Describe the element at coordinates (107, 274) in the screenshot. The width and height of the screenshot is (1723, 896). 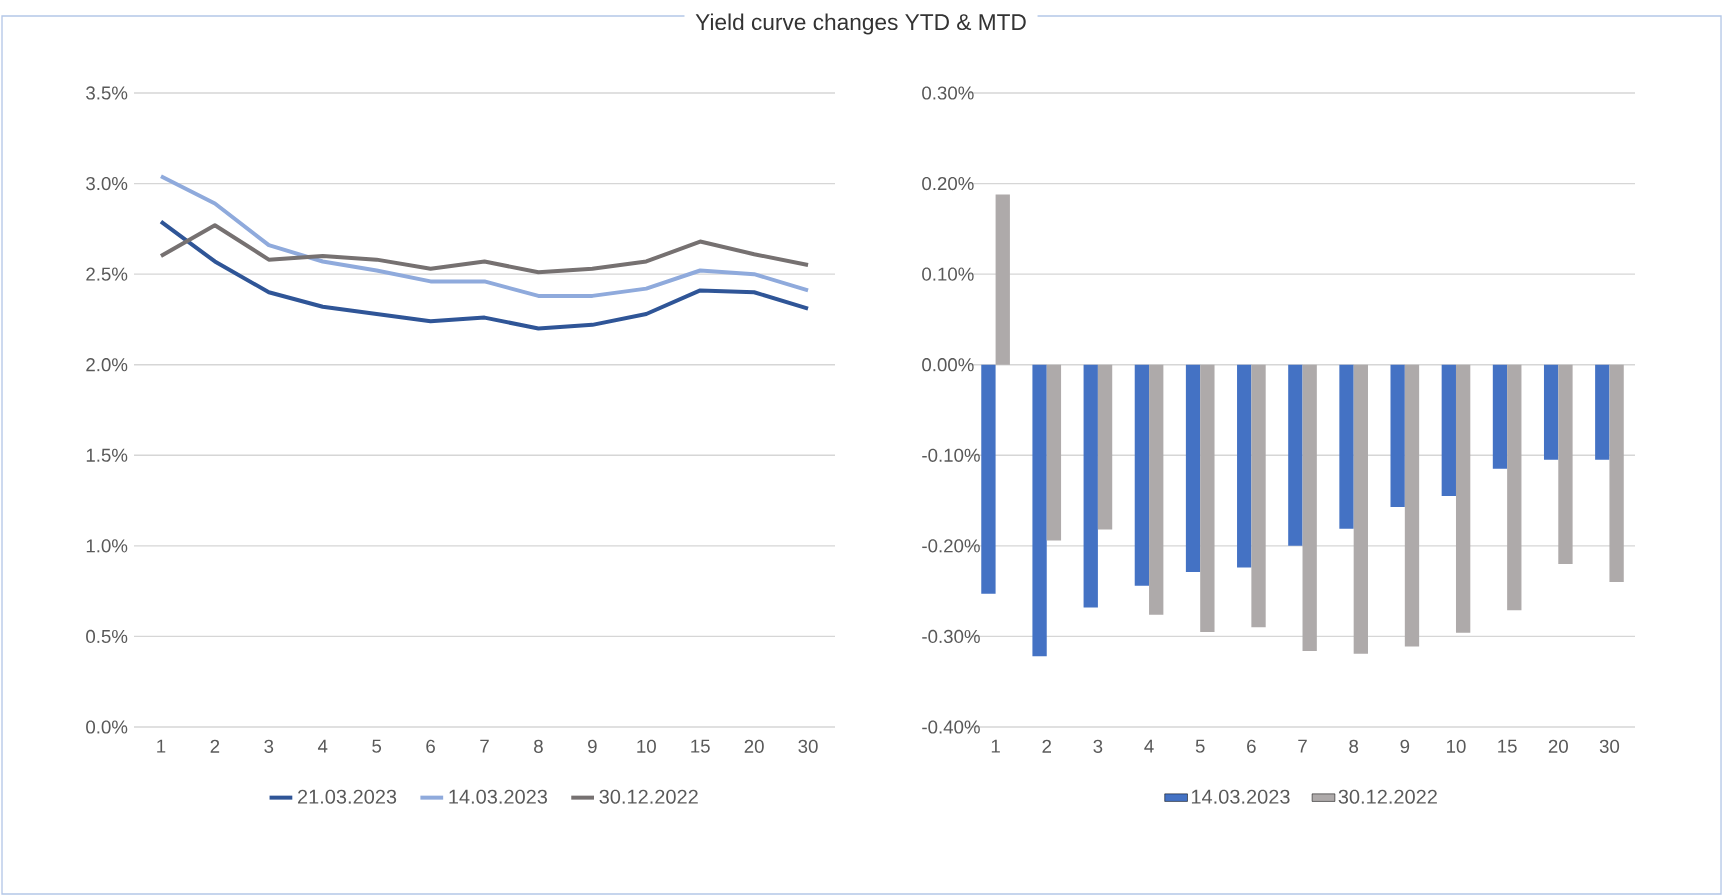
I see `y-tick-label: 2.5%` at that location.